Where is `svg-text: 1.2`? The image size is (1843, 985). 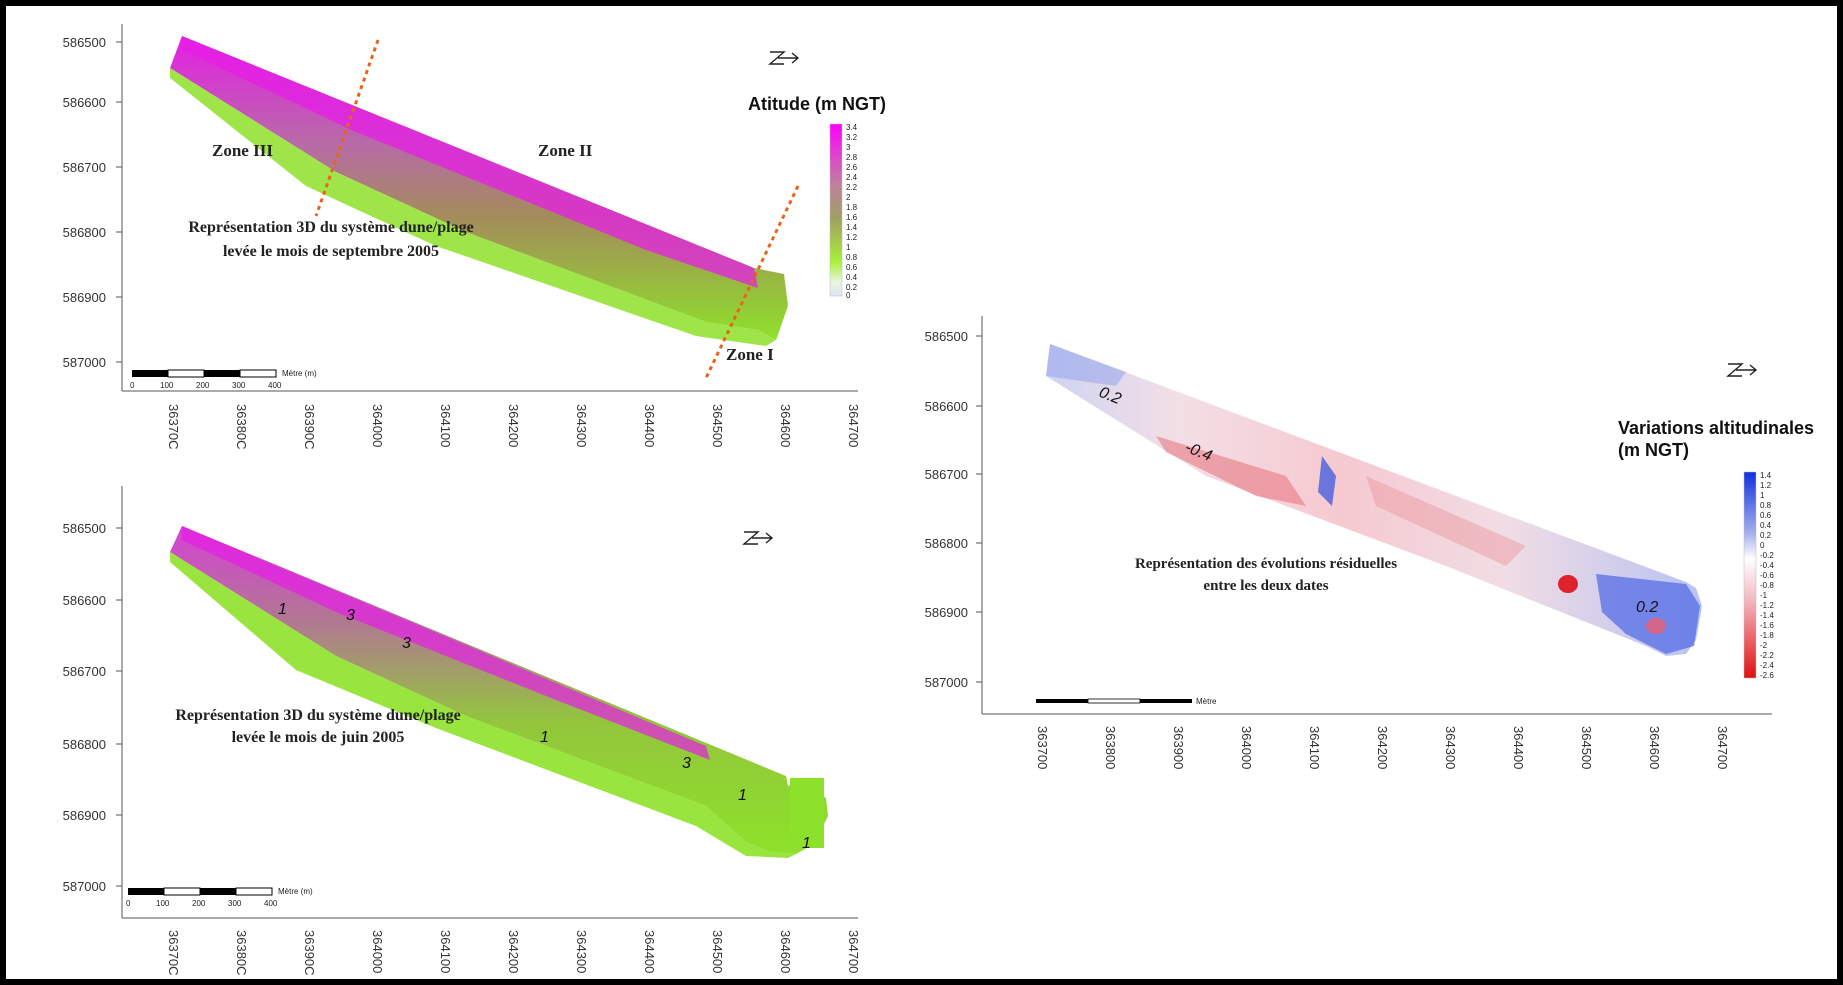
svg-text: 1.2 is located at coordinates (1766, 485).